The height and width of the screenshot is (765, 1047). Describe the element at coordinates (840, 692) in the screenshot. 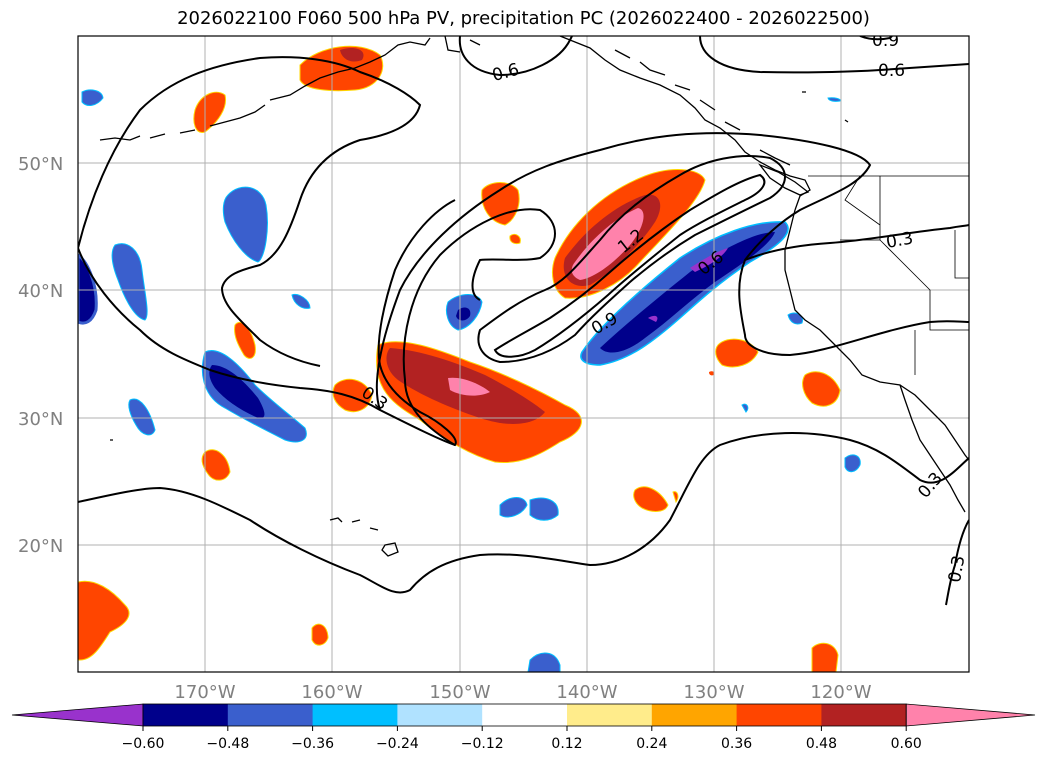

I see `lon-label-120w: 120°W` at that location.